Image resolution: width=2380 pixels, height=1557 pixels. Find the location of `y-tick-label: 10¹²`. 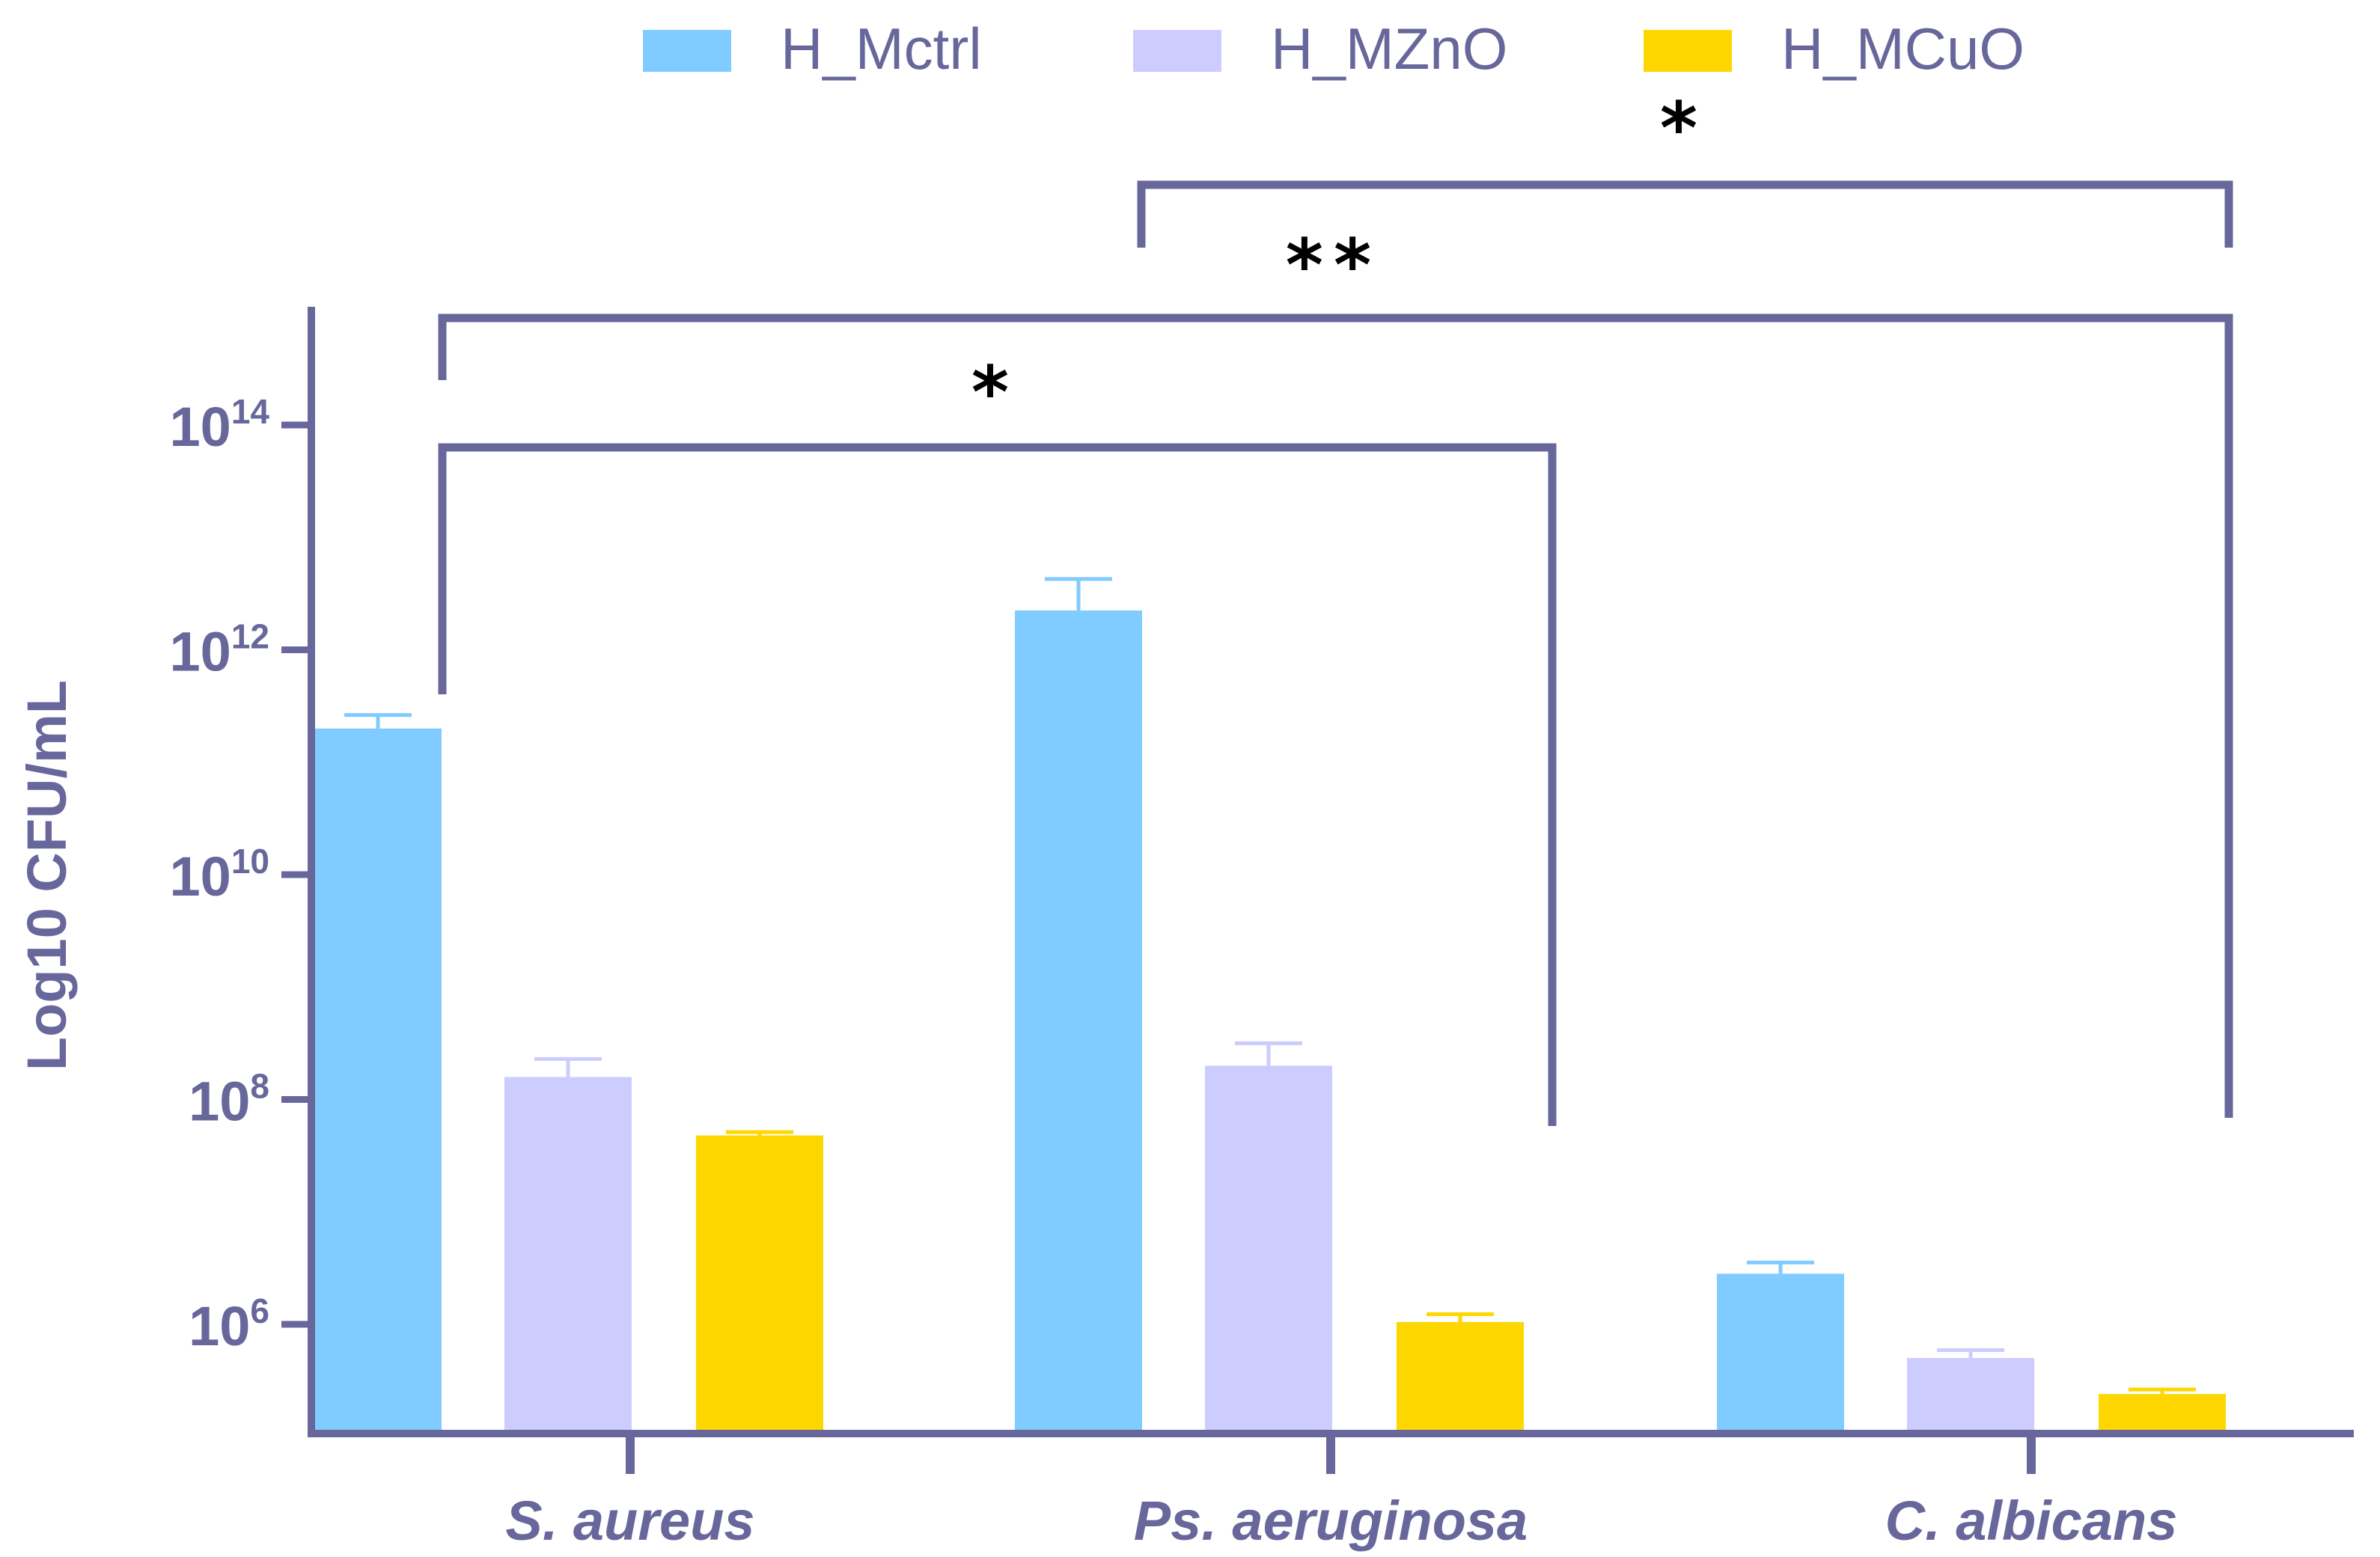

y-tick-label: 10¹² is located at coordinates (219, 650).